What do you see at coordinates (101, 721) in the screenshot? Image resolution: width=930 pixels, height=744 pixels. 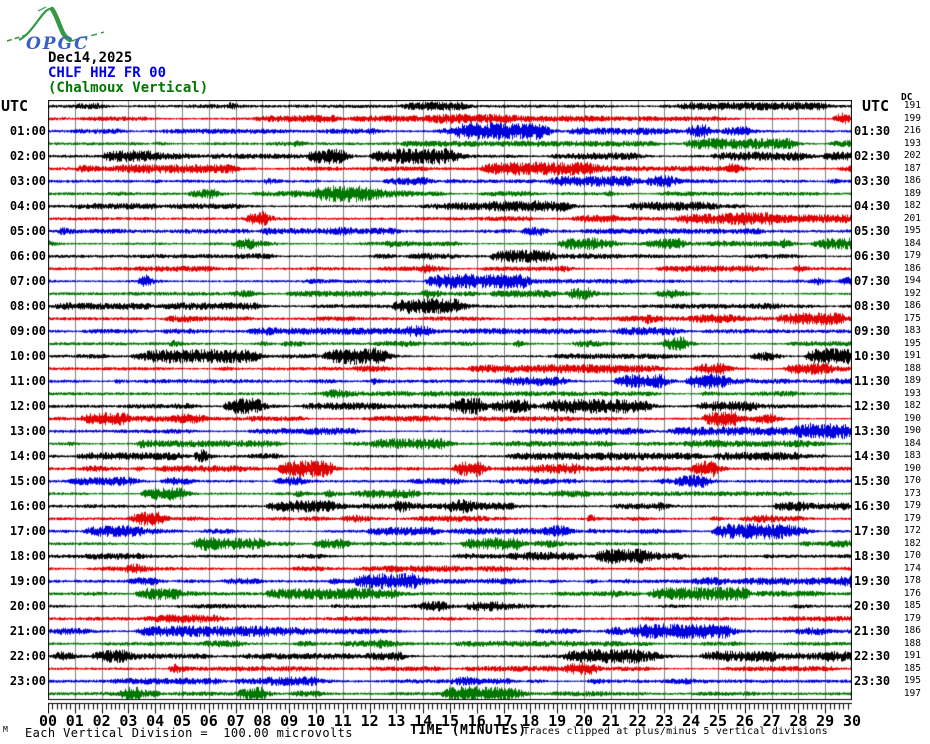 I see `x-tick-label: 02` at bounding box center [101, 721].